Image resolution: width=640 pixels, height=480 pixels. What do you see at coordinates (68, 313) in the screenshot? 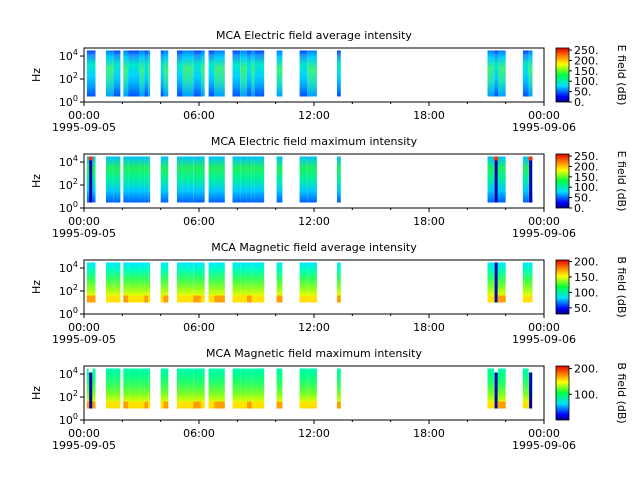
I see `y-tick-label-0: 10⁰` at bounding box center [68, 313].